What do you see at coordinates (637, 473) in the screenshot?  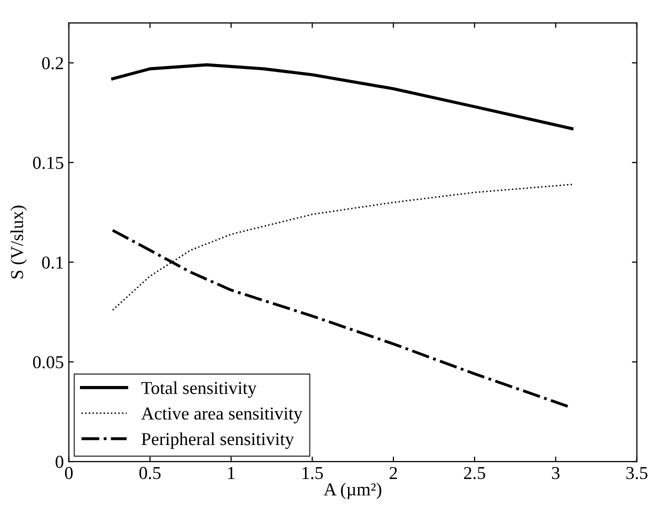 I see `x-tick-label: 3.5` at bounding box center [637, 473].